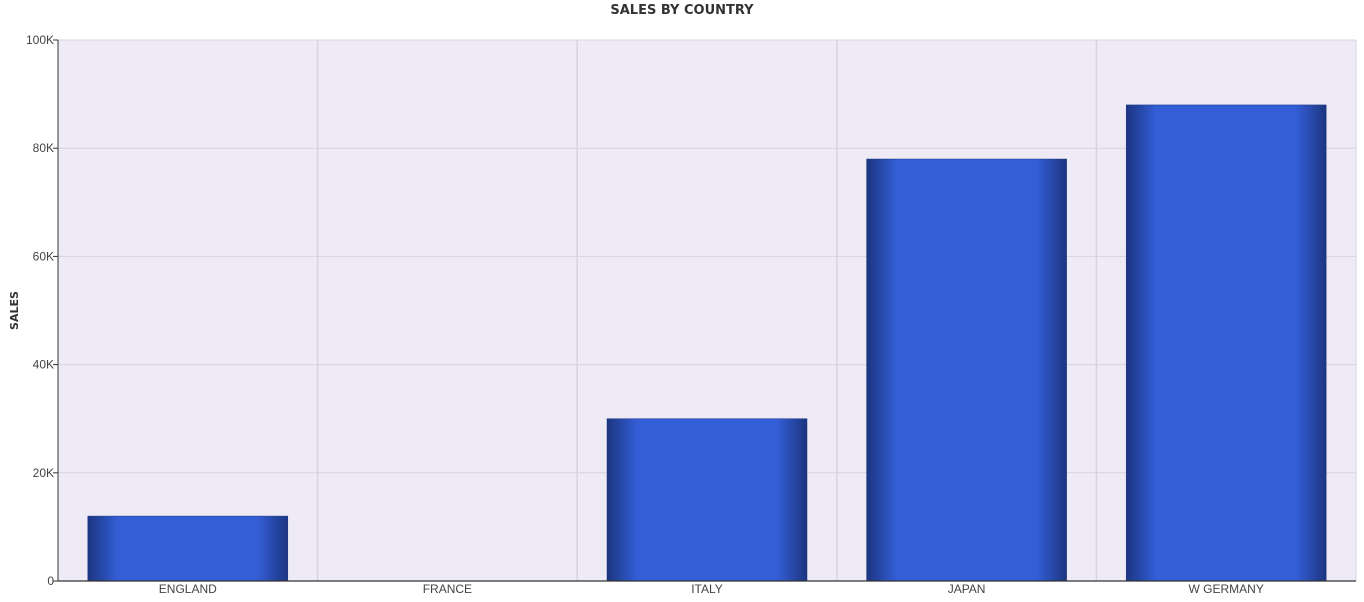  Describe the element at coordinates (707, 500) in the screenshot. I see `bar-italy` at that location.